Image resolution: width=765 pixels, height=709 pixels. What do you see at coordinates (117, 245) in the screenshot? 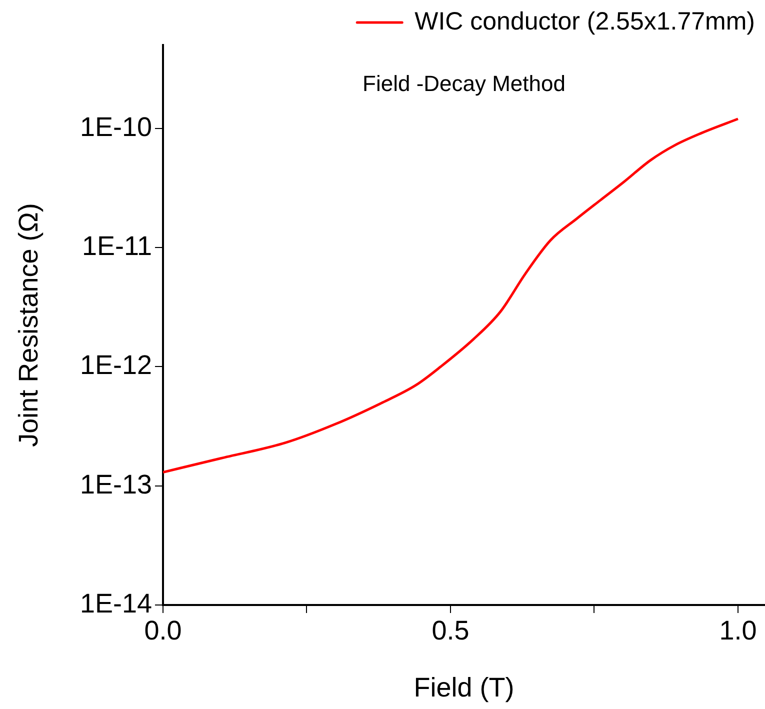
I see `y-tick-label: 1E-11` at bounding box center [117, 245].